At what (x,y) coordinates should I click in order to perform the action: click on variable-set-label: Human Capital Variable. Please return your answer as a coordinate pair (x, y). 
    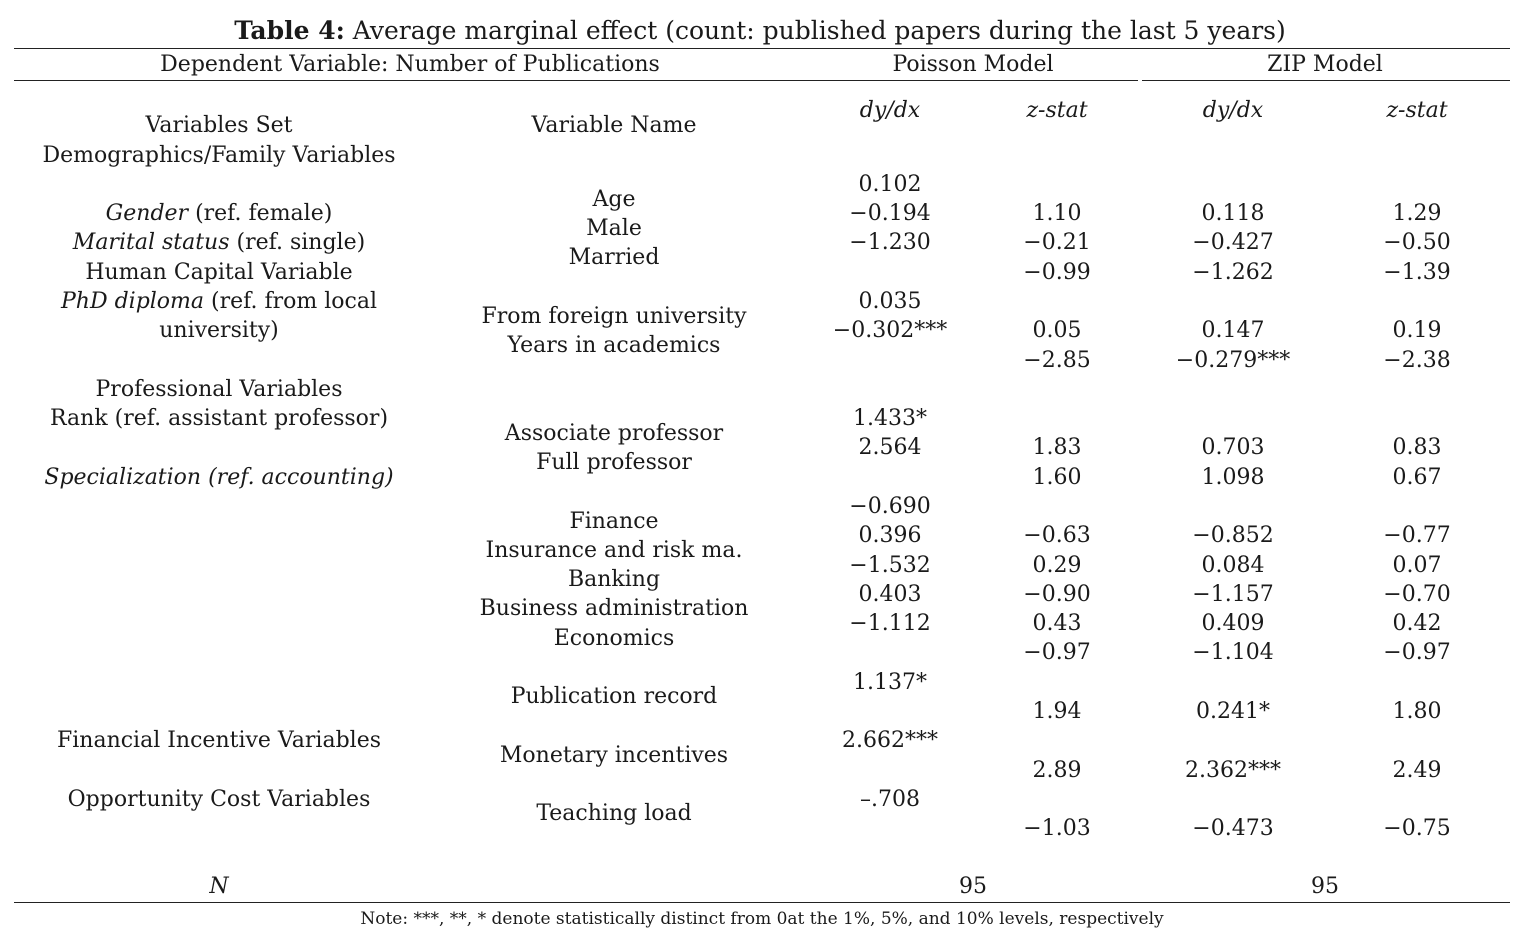
    Looking at the image, I should click on (218, 273).